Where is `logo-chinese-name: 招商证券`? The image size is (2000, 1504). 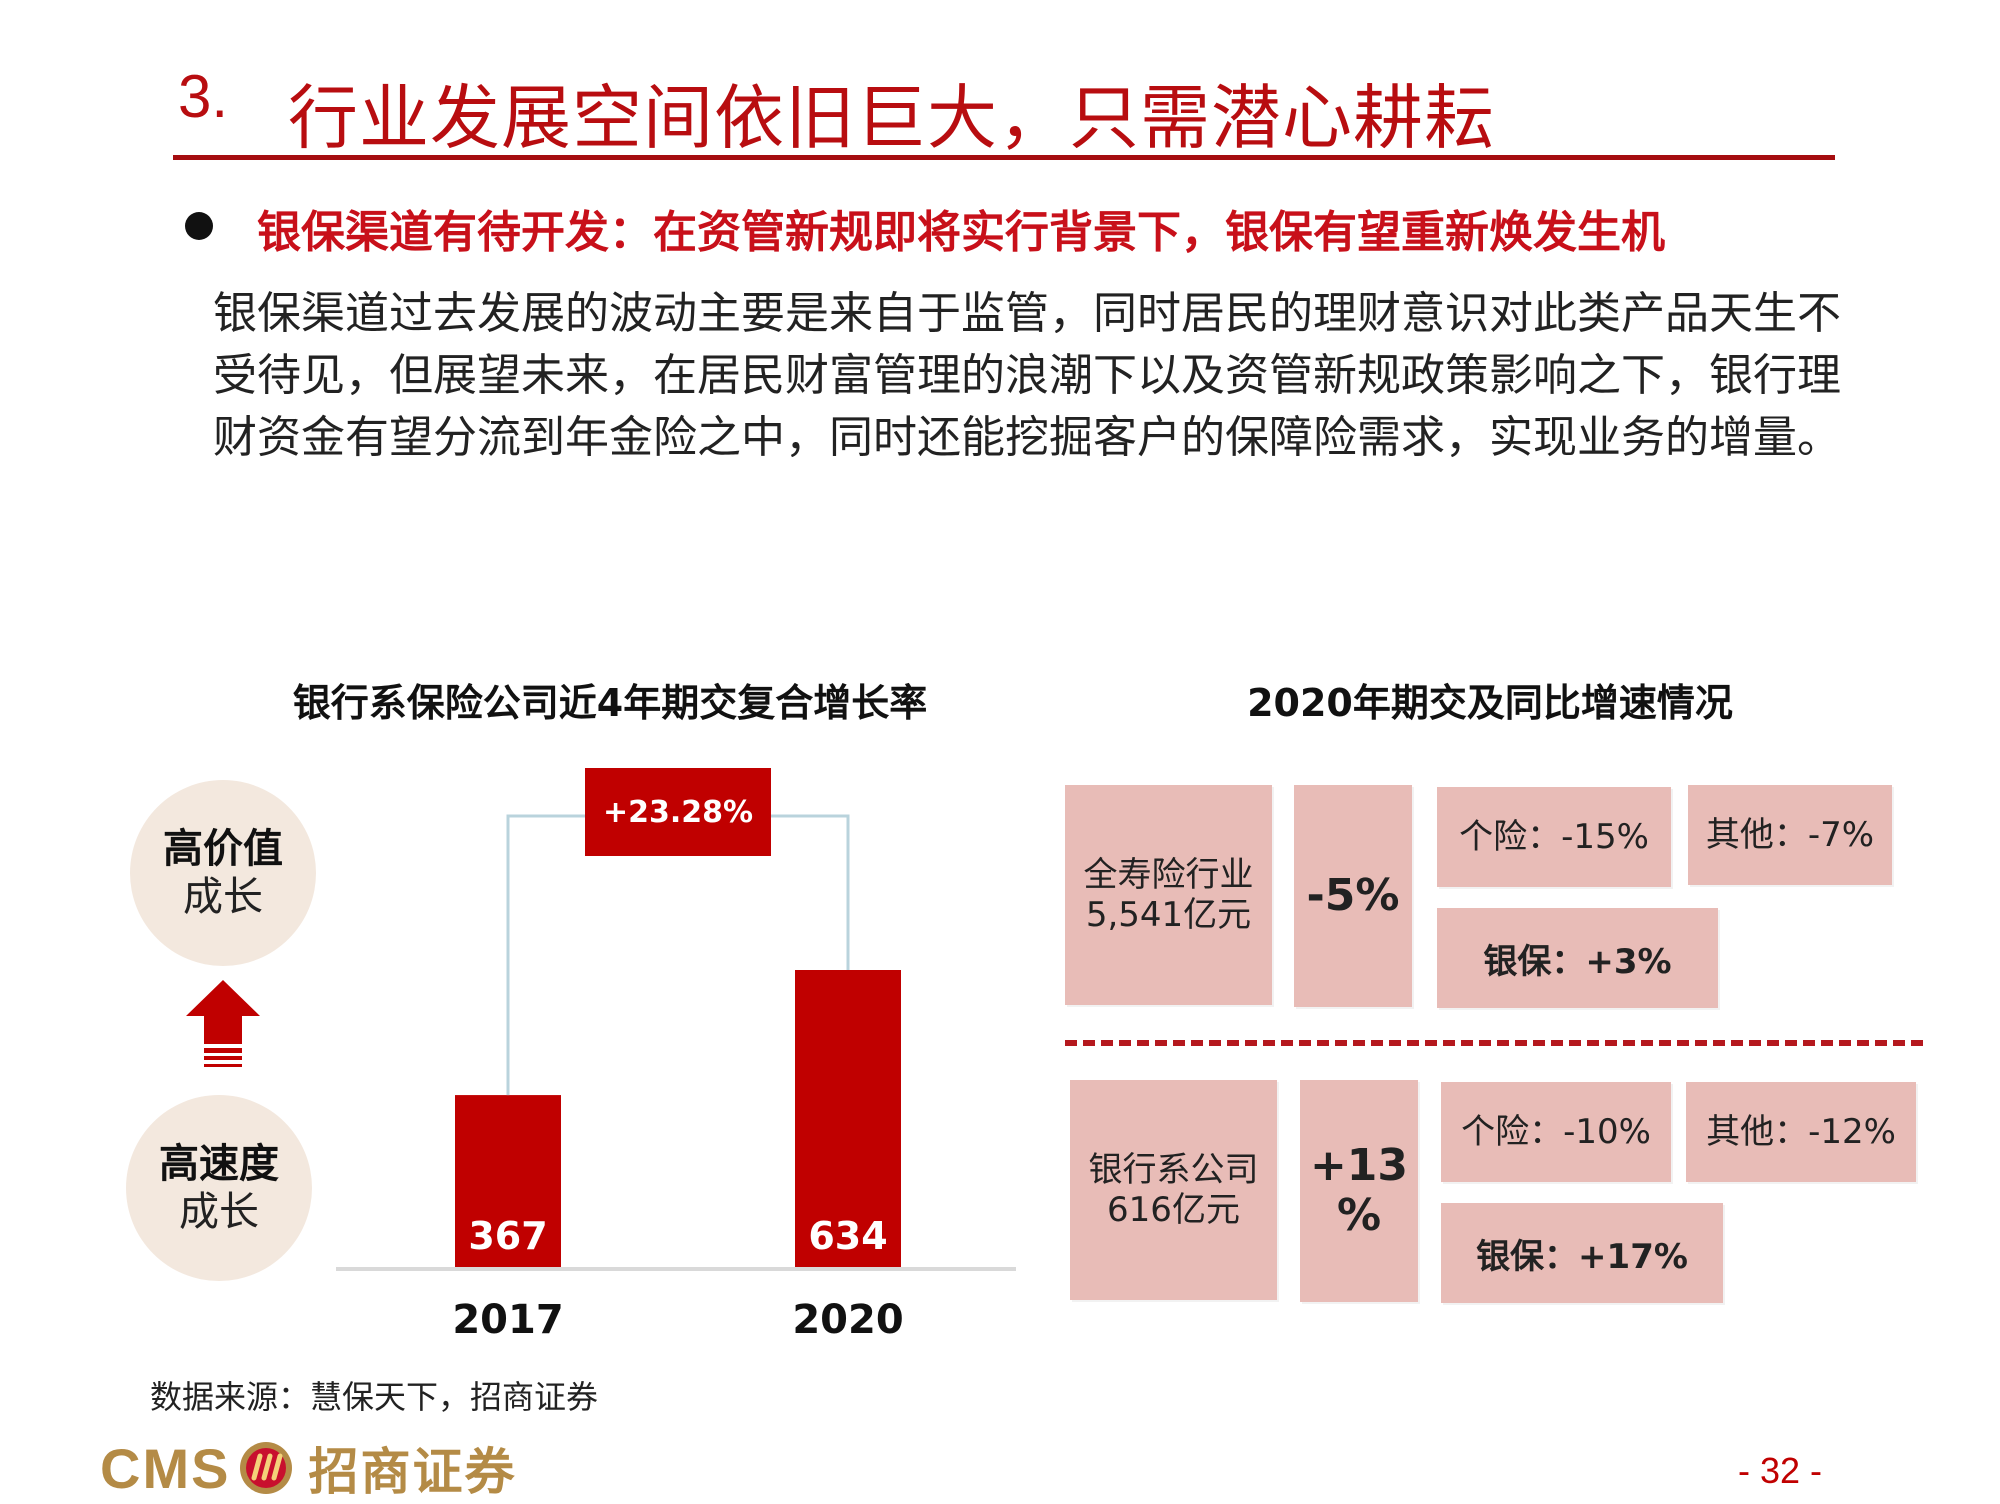 logo-chinese-name: 招商证券 is located at coordinates (412, 1471).